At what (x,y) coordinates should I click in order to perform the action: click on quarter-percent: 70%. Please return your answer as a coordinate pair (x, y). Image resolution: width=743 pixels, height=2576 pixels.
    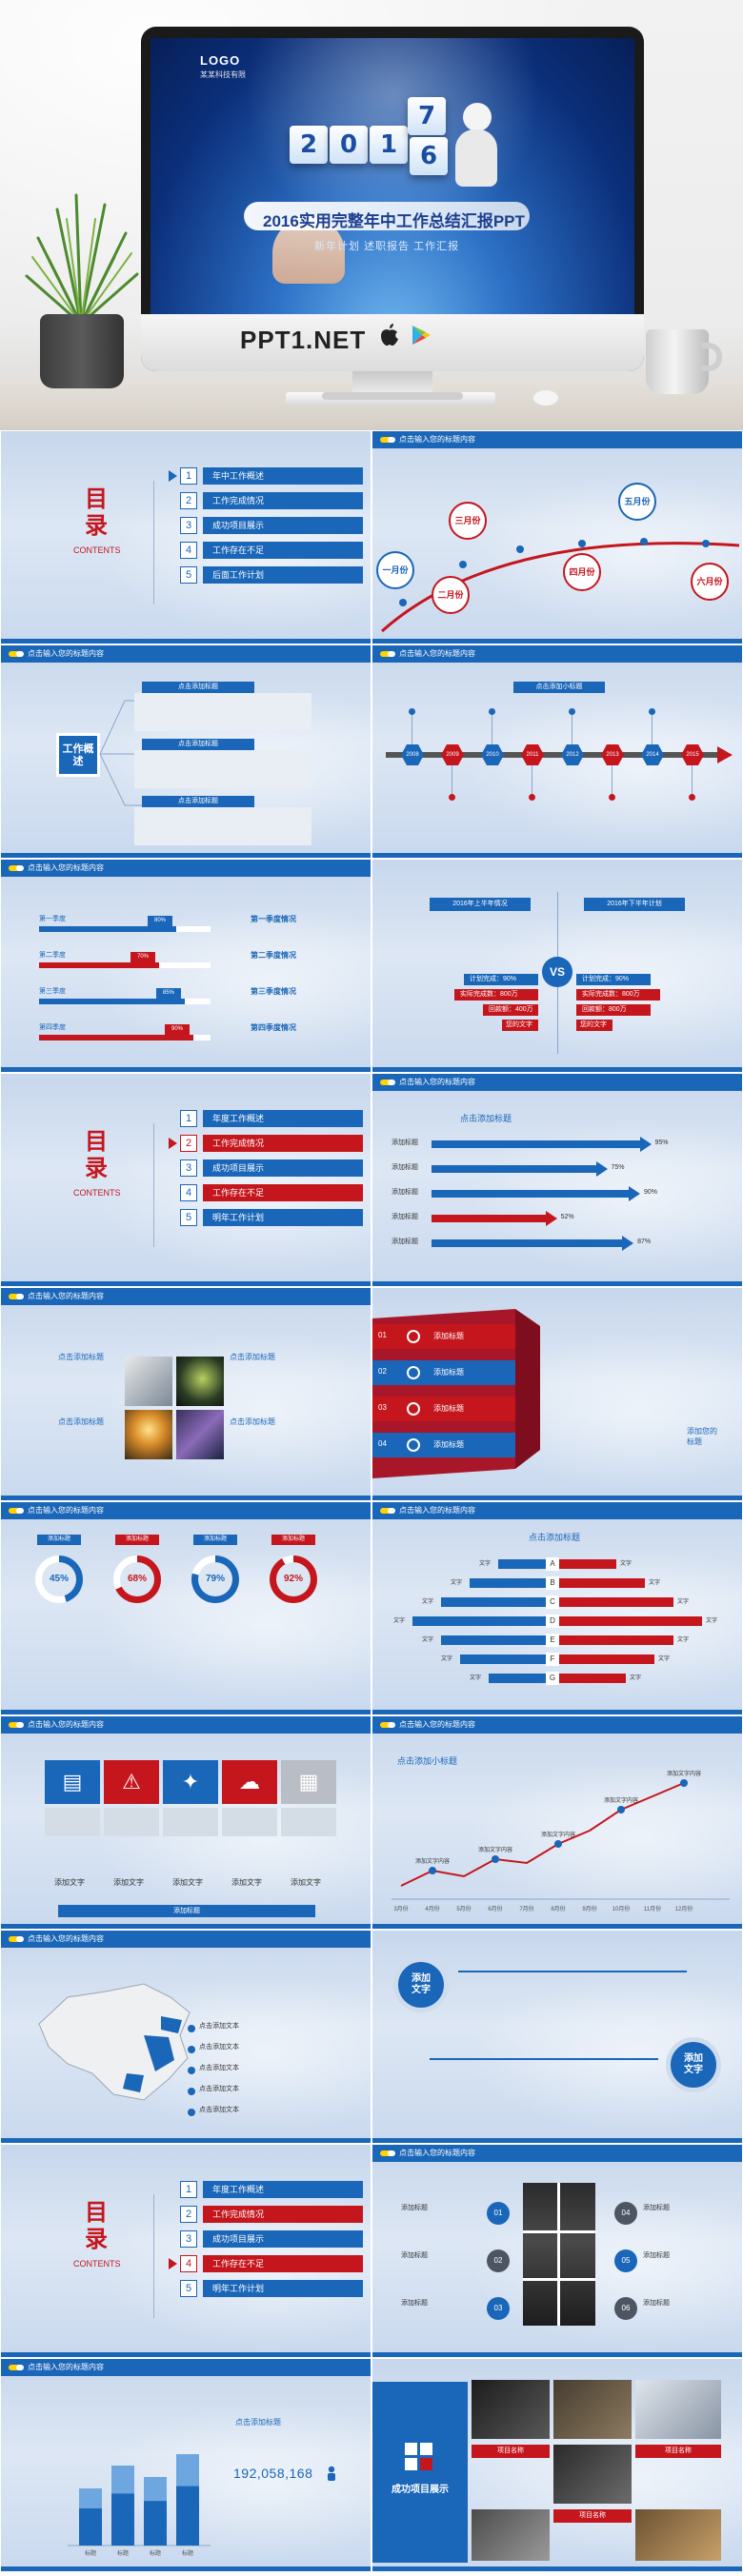
    Looking at the image, I should click on (143, 957).